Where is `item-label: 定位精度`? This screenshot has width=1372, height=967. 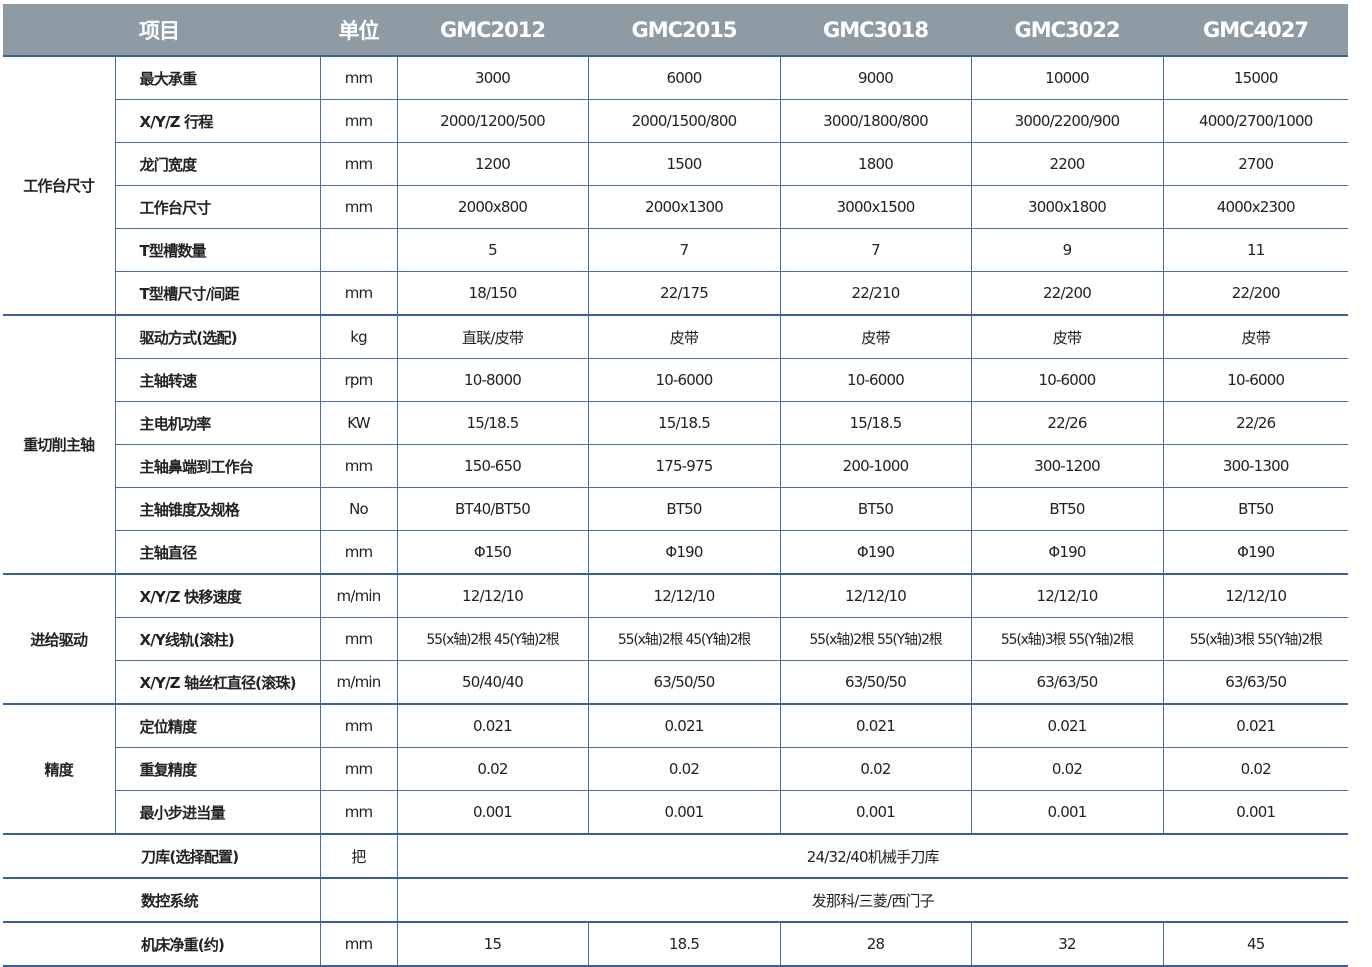 item-label: 定位精度 is located at coordinates (217, 725).